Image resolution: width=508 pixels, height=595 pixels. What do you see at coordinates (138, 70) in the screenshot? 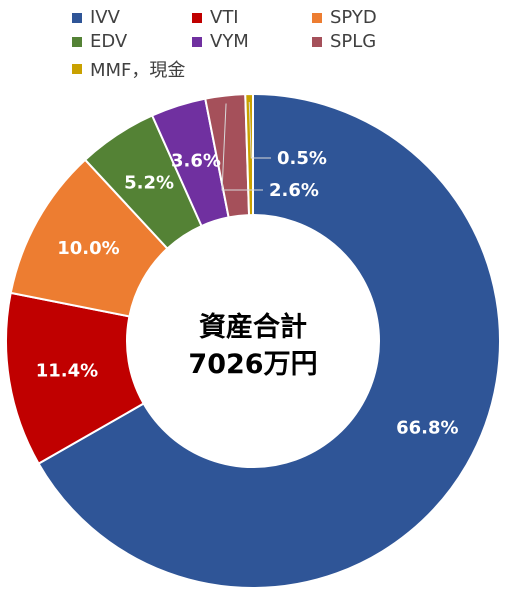
I see `legend-label: MMF，現金` at bounding box center [138, 70].